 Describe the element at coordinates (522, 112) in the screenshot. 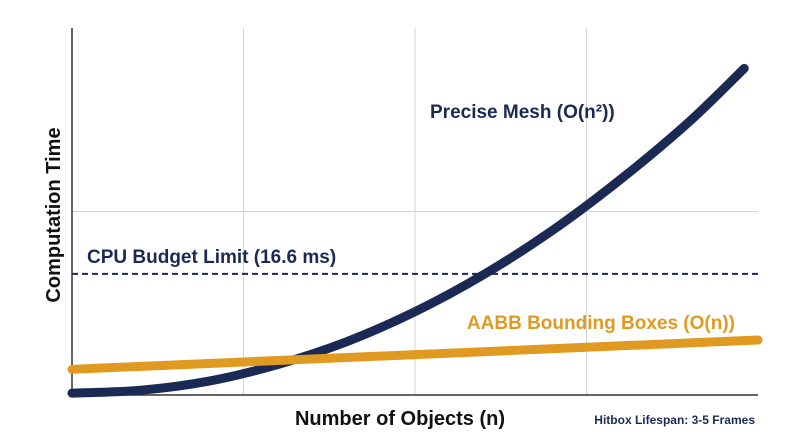

I see `precise-mesh-label: Precise Mesh (O(n²))` at that location.